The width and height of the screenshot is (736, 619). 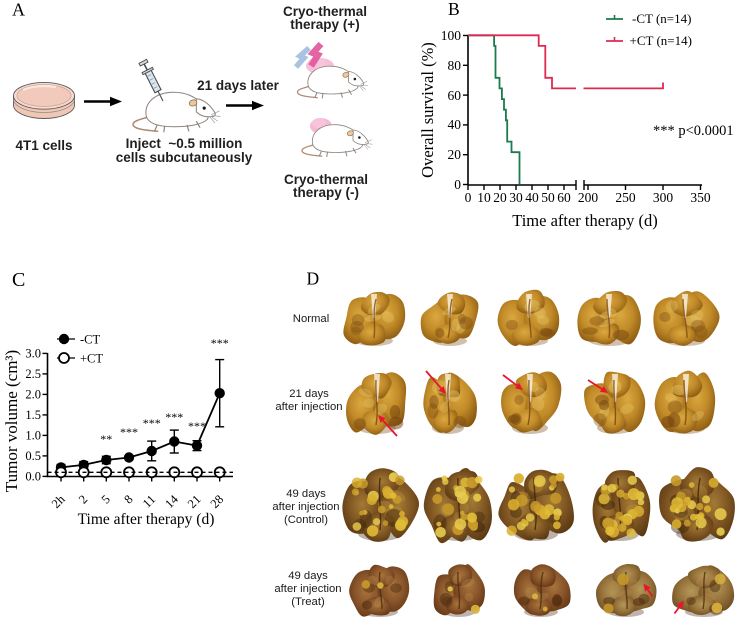 I want to click on svg-text: 2.0, so click(x=33, y=395).